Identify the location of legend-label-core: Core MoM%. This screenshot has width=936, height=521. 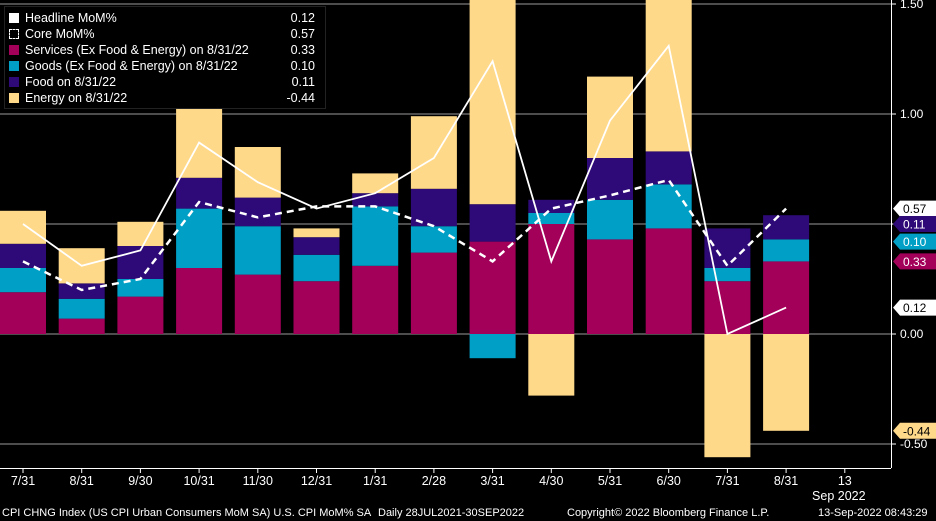
(60, 34).